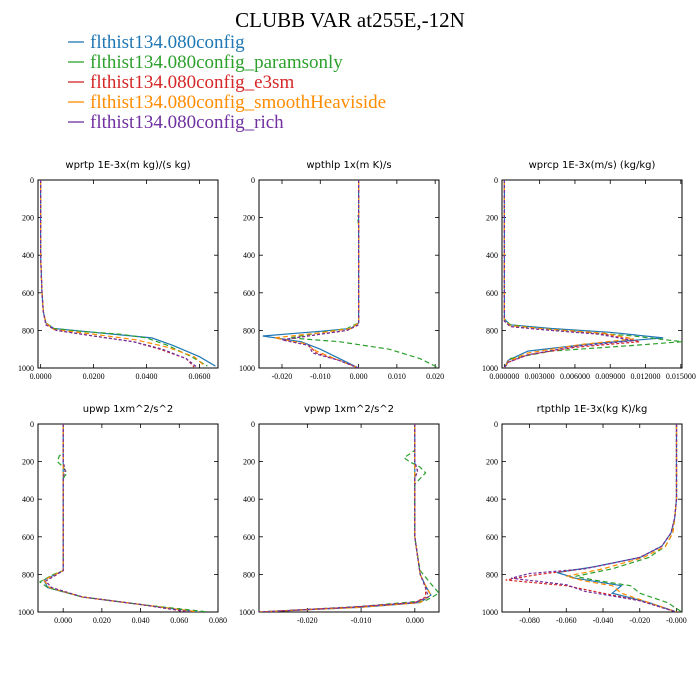 The height and width of the screenshot is (700, 700). I want to click on panel-6-ytick-label-4: 800, so click(492, 574).